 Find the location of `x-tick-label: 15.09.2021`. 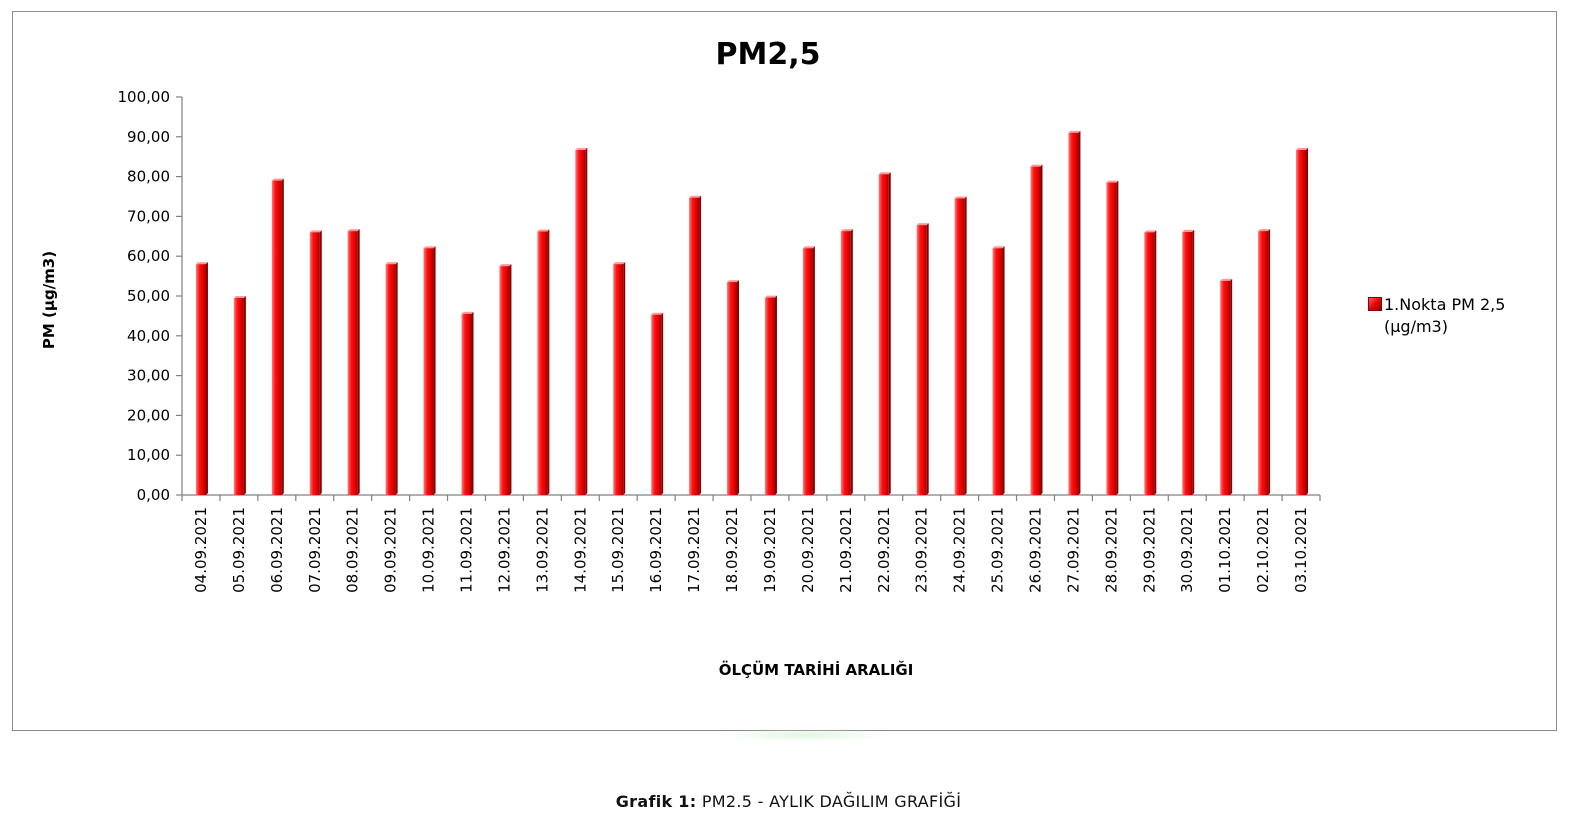

x-tick-label: 15.09.2021 is located at coordinates (618, 550).